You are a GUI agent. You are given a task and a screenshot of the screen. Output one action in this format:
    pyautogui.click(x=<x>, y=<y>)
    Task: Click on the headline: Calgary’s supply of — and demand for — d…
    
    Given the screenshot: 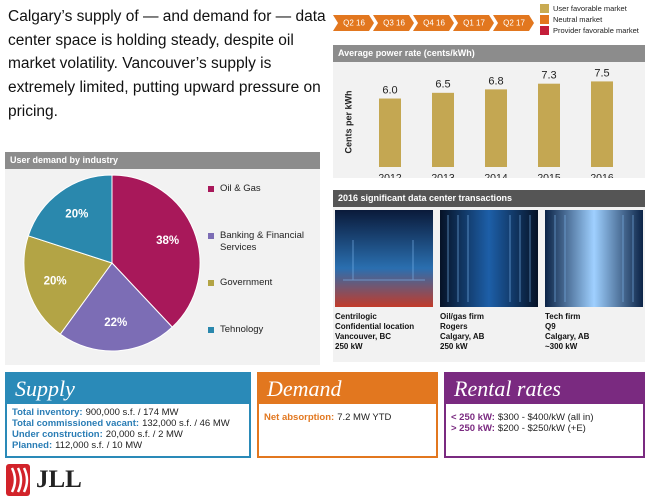 What is the action you would take?
    pyautogui.click(x=167, y=64)
    